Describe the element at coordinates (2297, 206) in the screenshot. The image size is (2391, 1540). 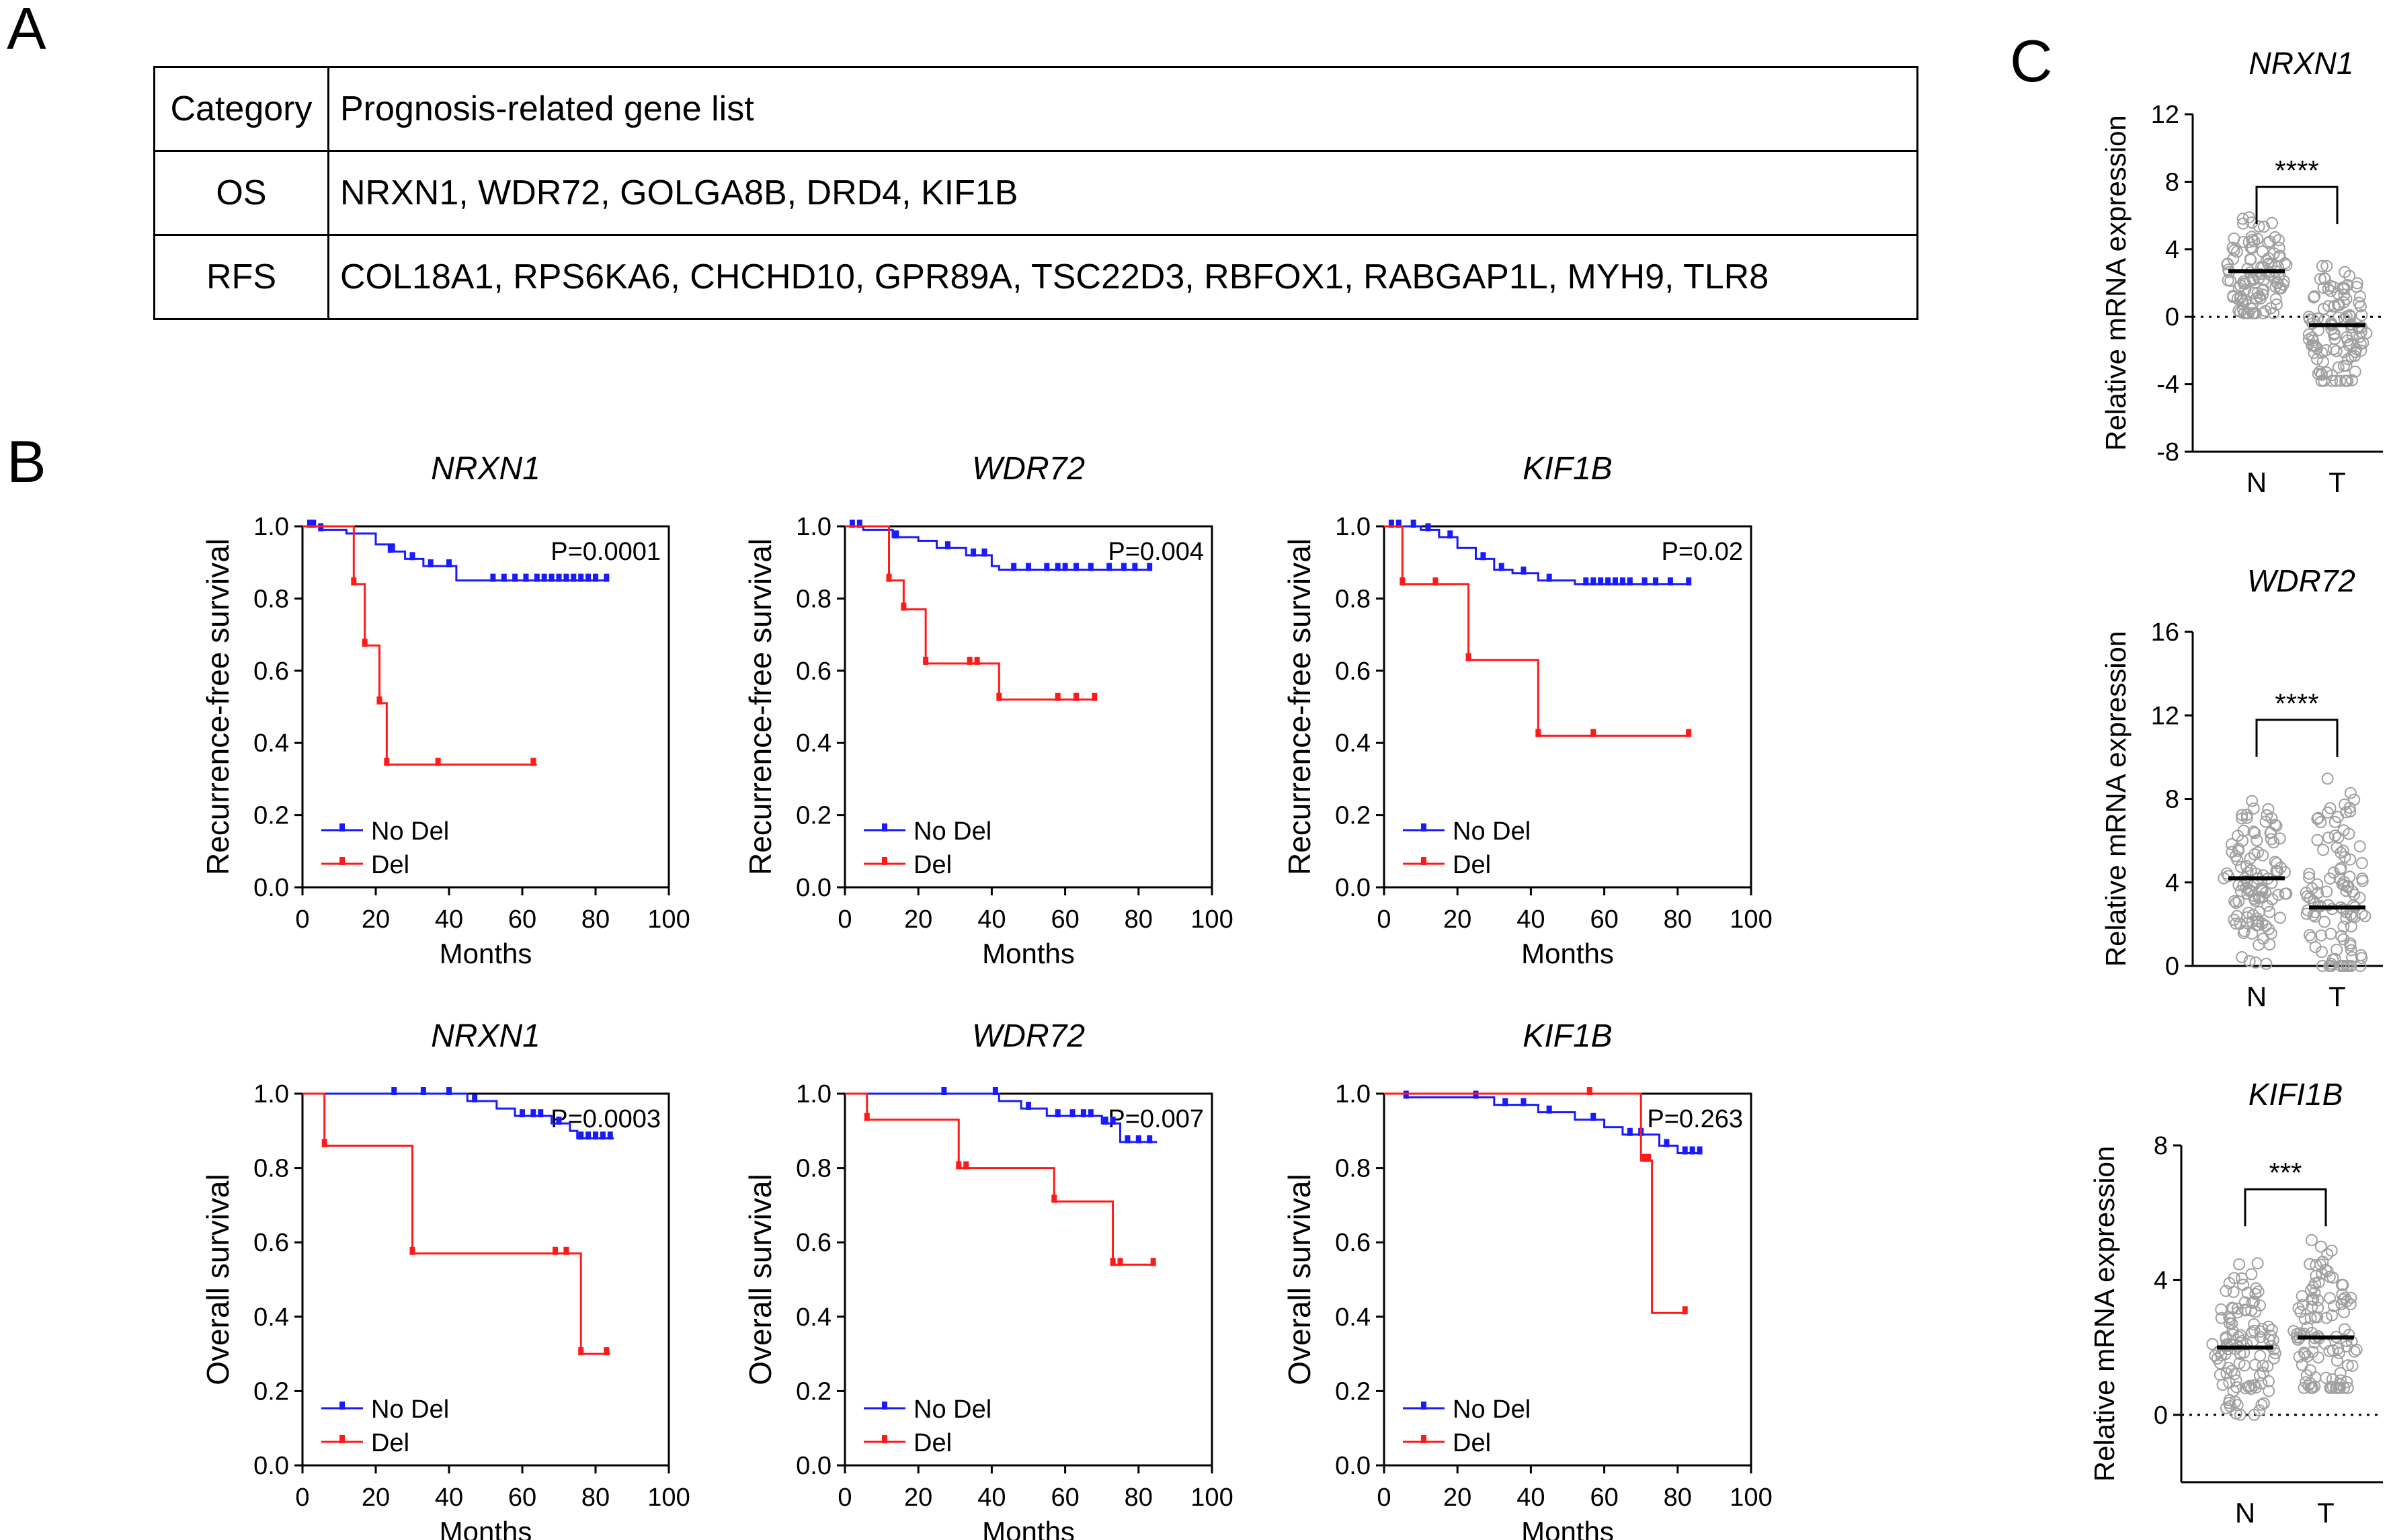
I see `significance-bracket` at that location.